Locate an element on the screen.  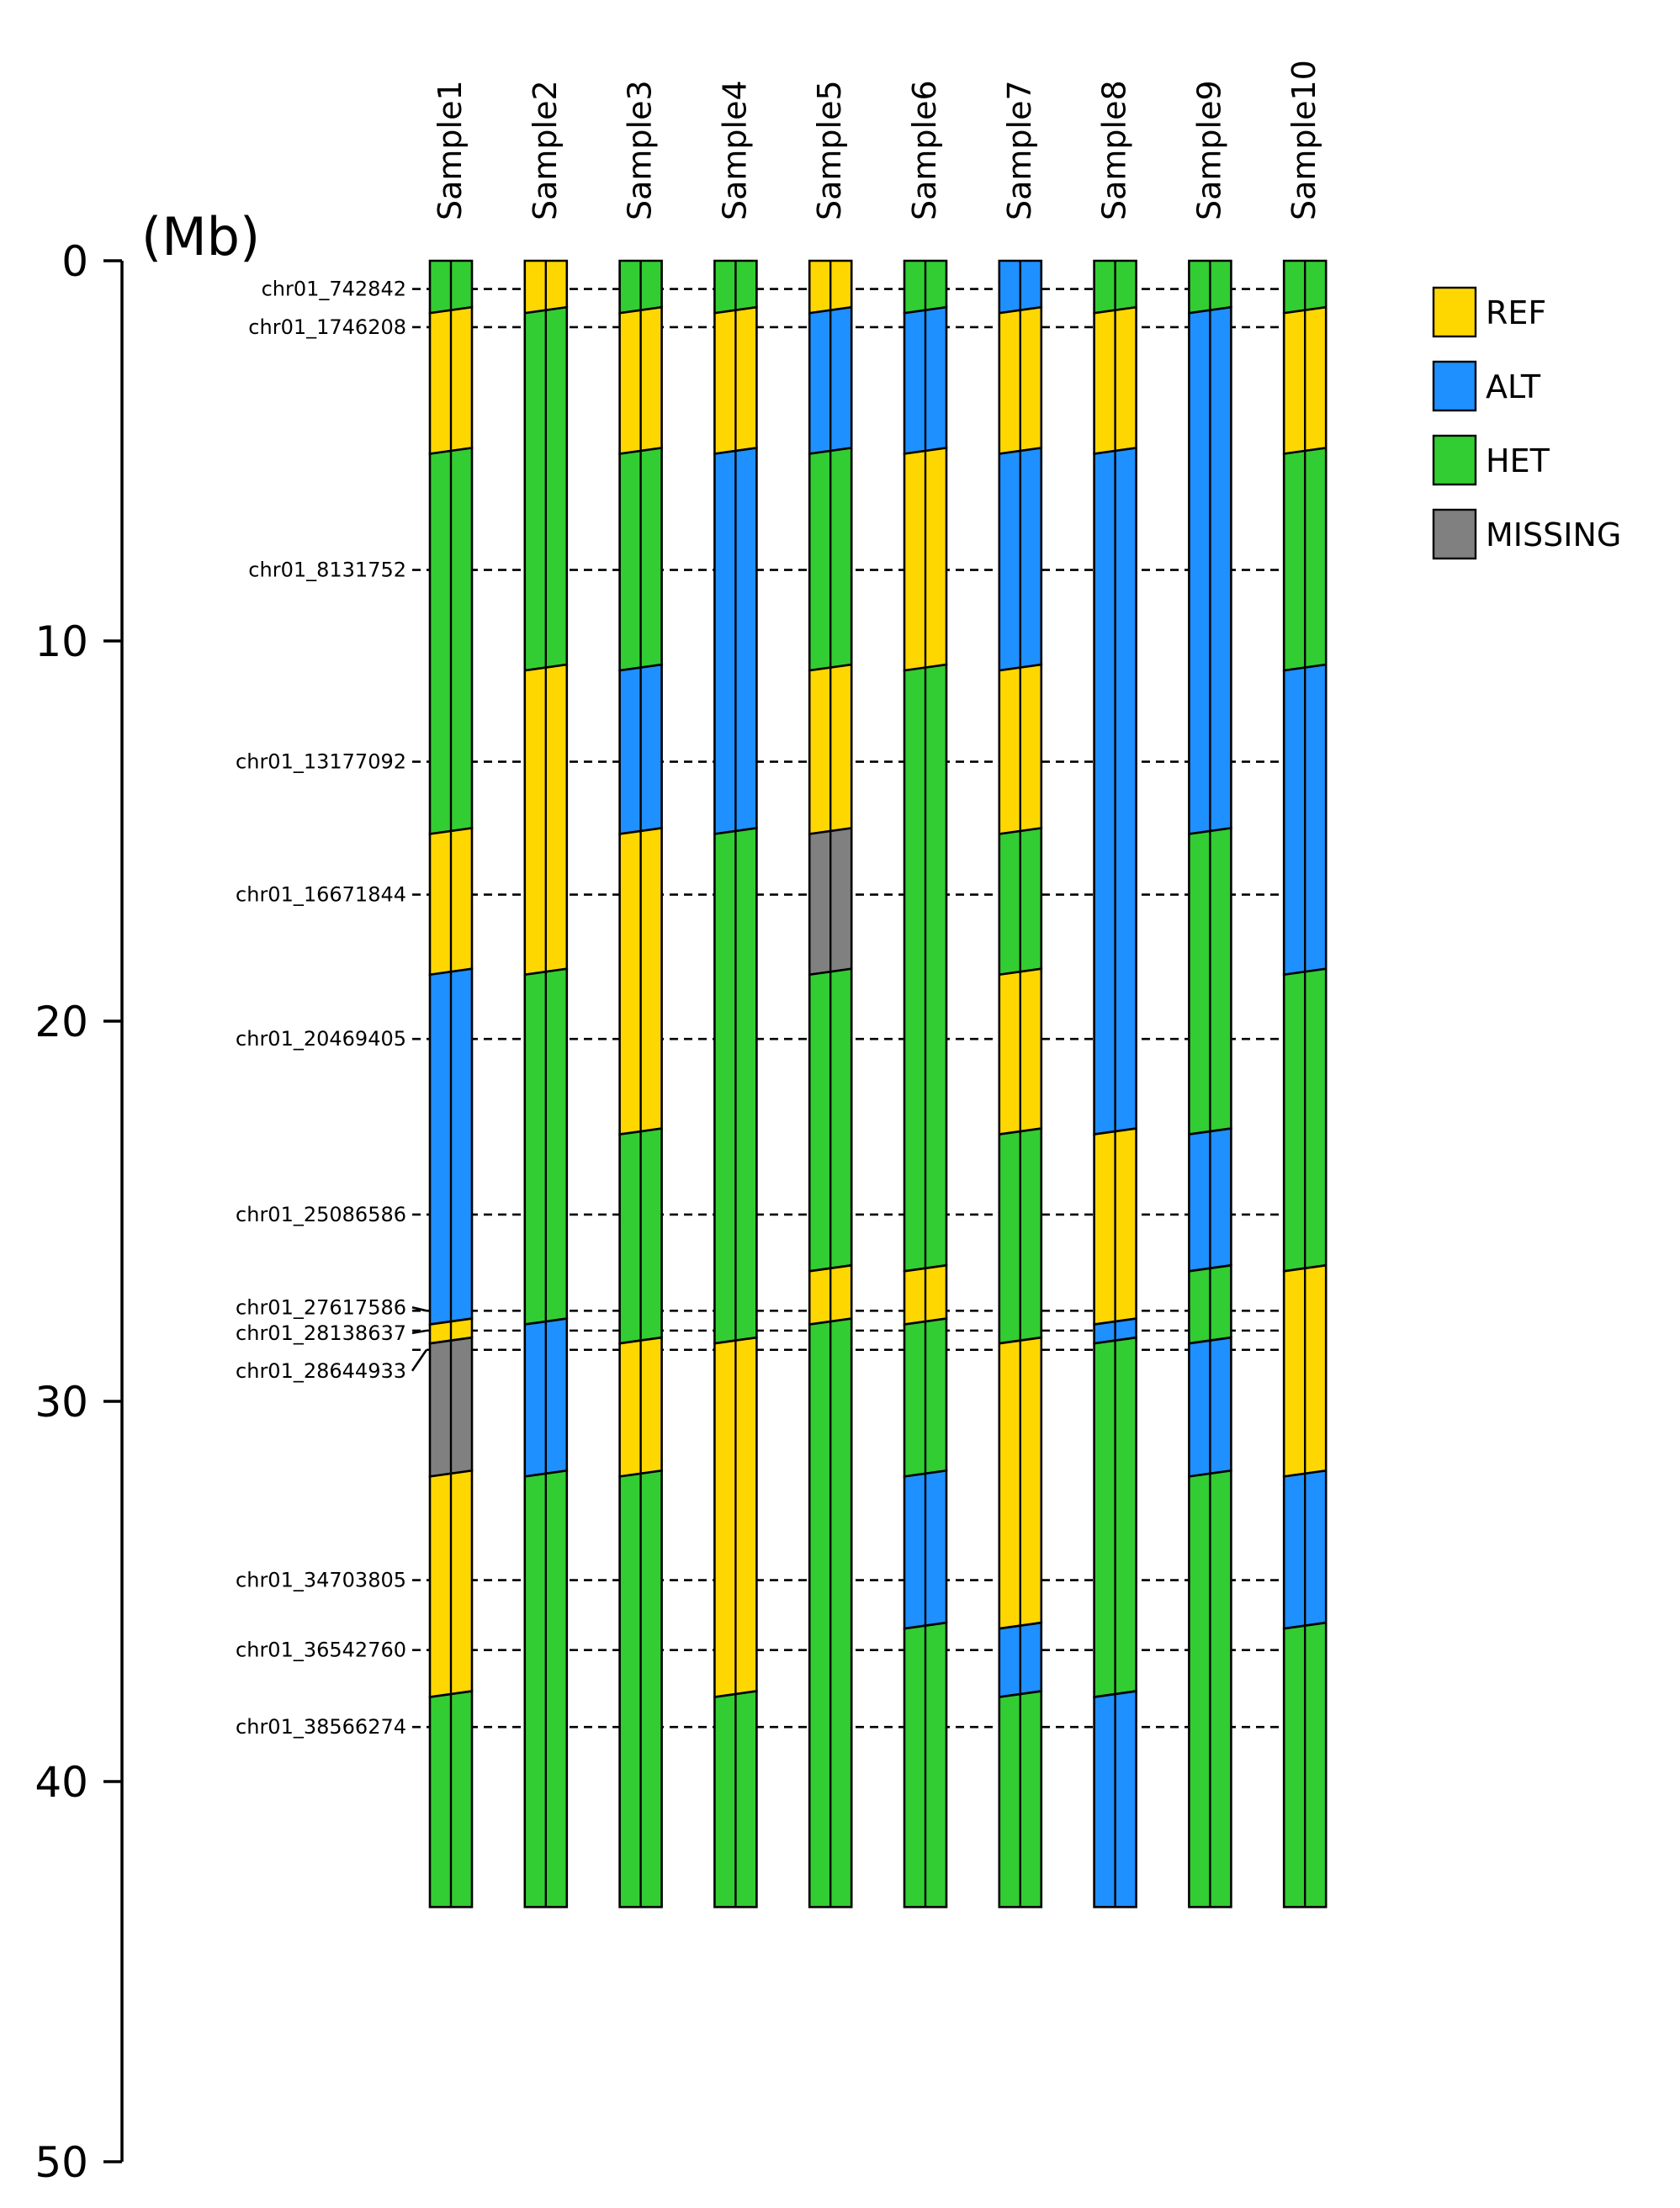
axis-tick-label: 30 is located at coordinates (61, 1402).